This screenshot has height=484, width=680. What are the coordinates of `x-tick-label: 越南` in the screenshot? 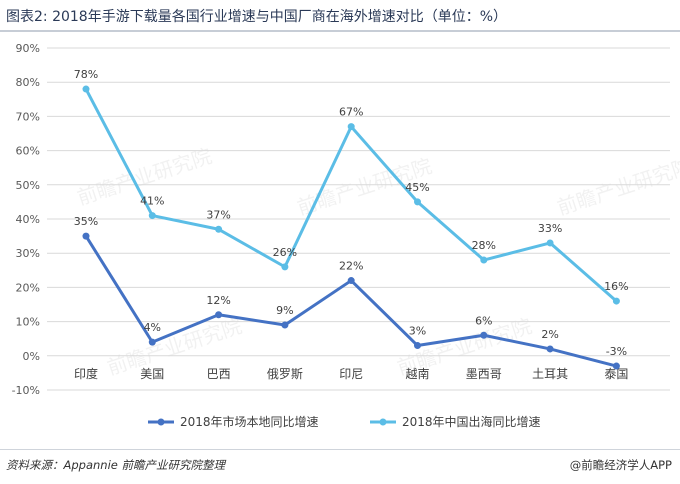 It's located at (417, 373).